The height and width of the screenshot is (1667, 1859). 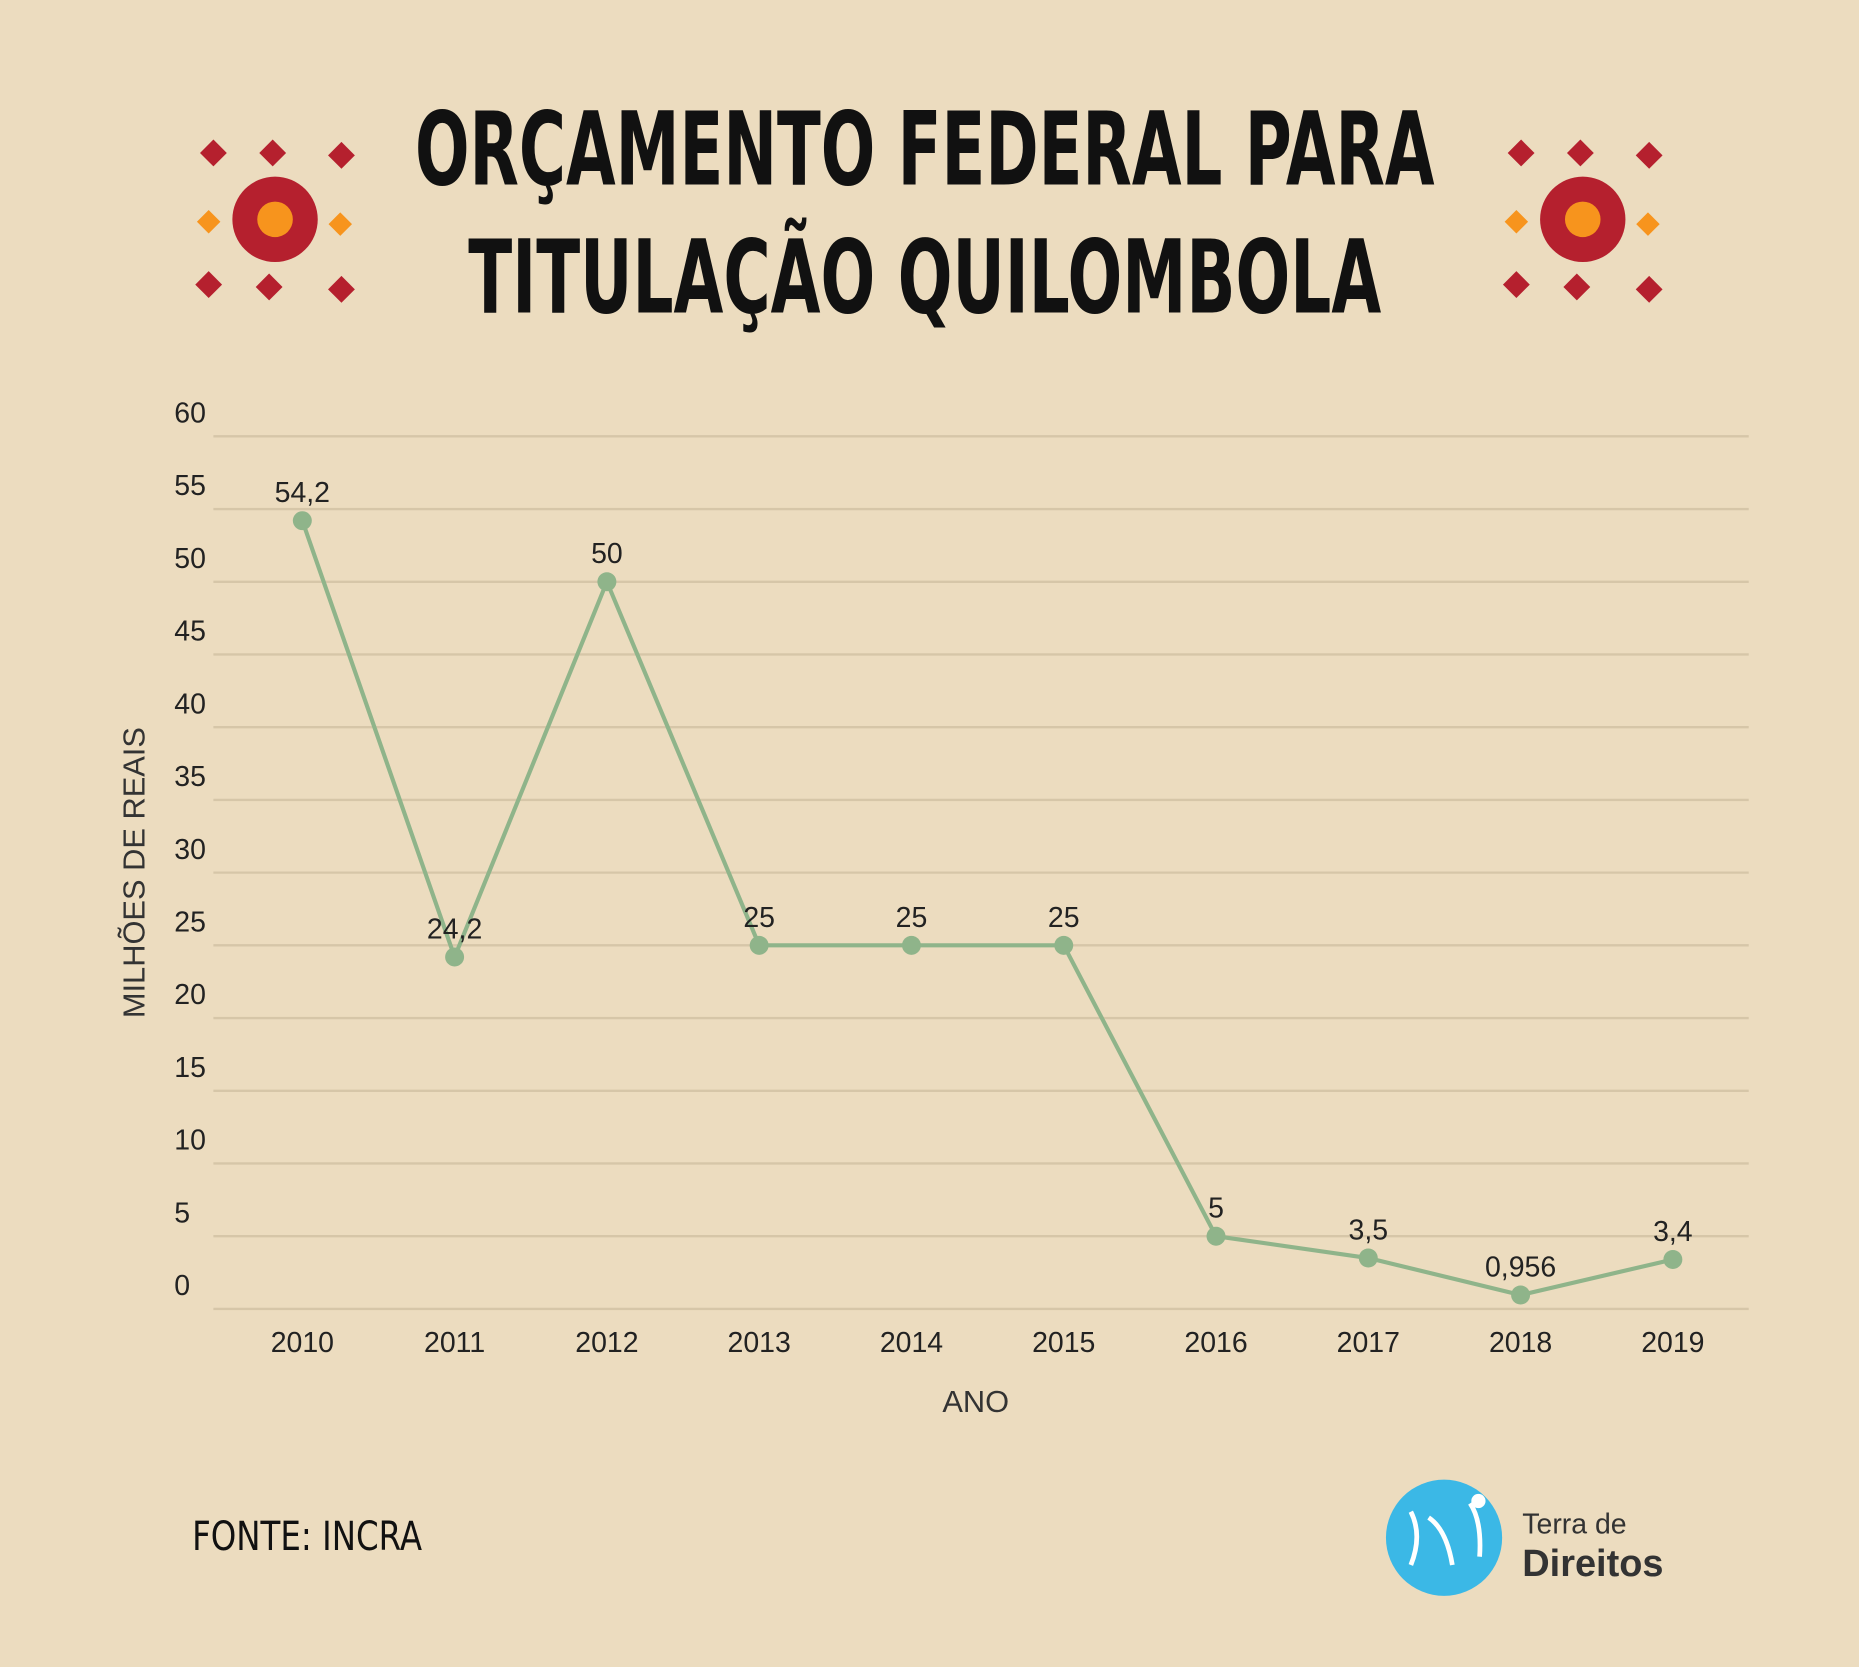 I want to click on logo-text: Terra de, so click(x=1574, y=1524).